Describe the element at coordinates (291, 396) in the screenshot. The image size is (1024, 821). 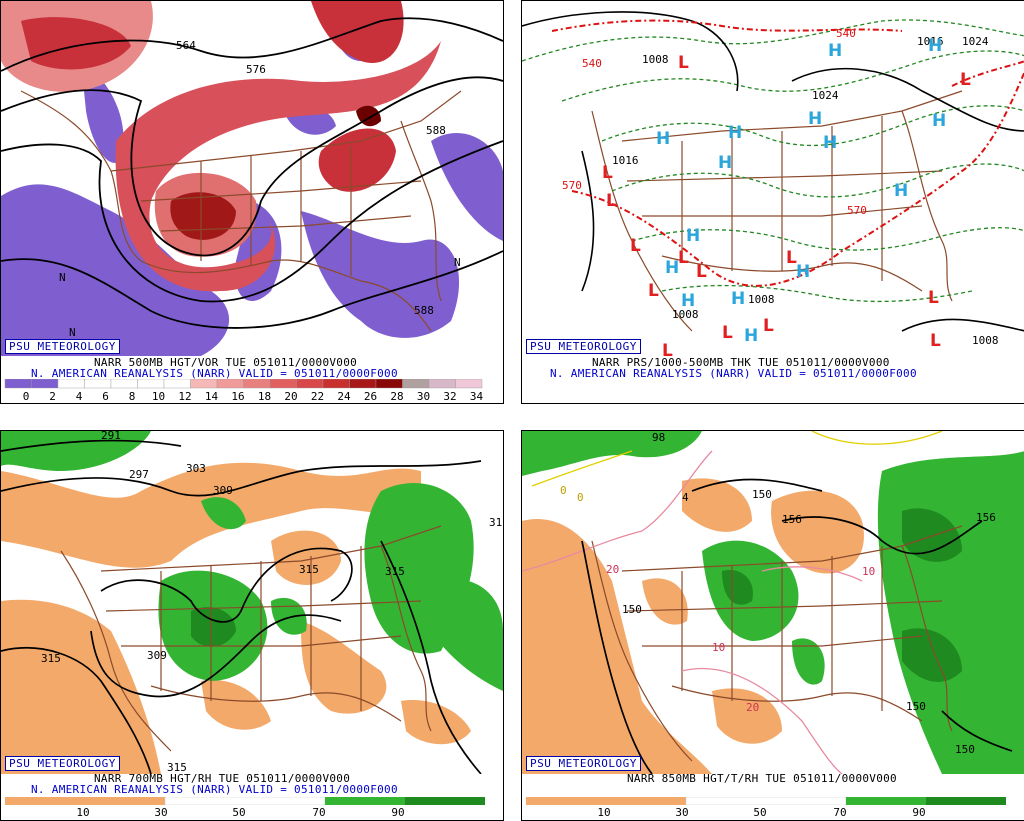
I see `colorbar-tick: 20` at that location.